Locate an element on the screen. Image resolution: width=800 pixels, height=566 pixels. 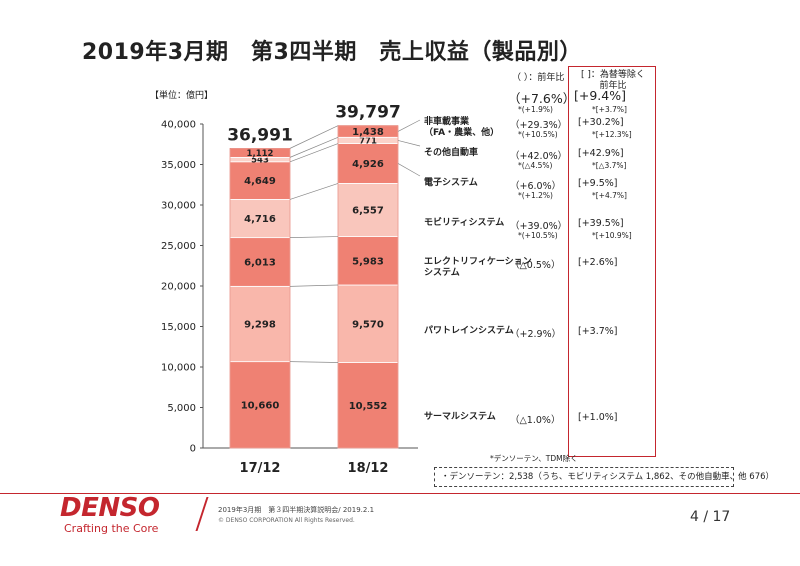
yoy-change: （△0.5%） is located at coordinates (535, 265).